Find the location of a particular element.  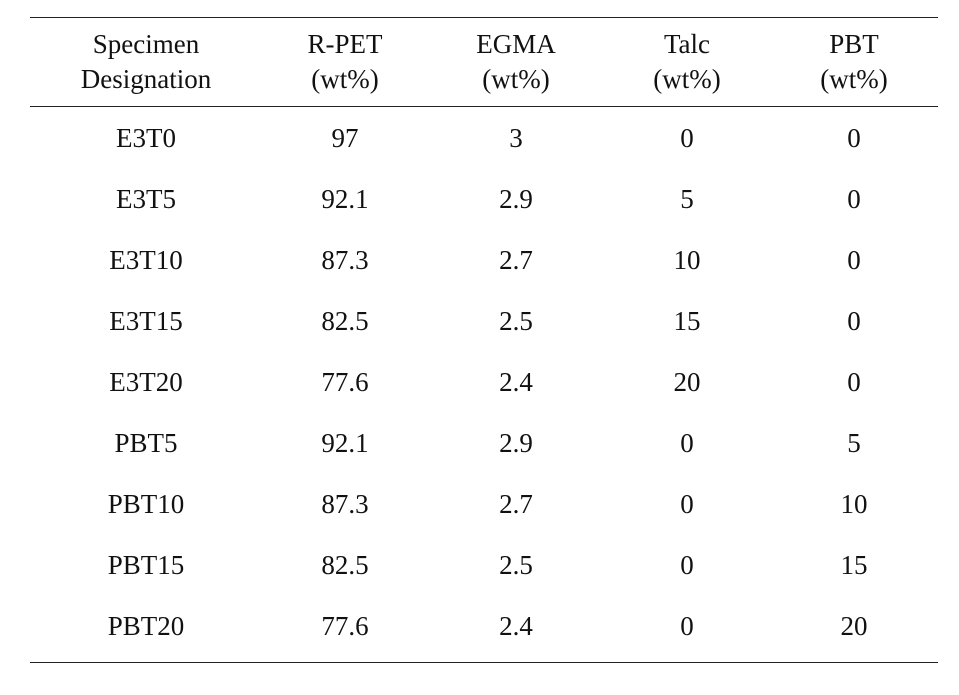

cell-specimen: E3T0 is located at coordinates (146, 137).